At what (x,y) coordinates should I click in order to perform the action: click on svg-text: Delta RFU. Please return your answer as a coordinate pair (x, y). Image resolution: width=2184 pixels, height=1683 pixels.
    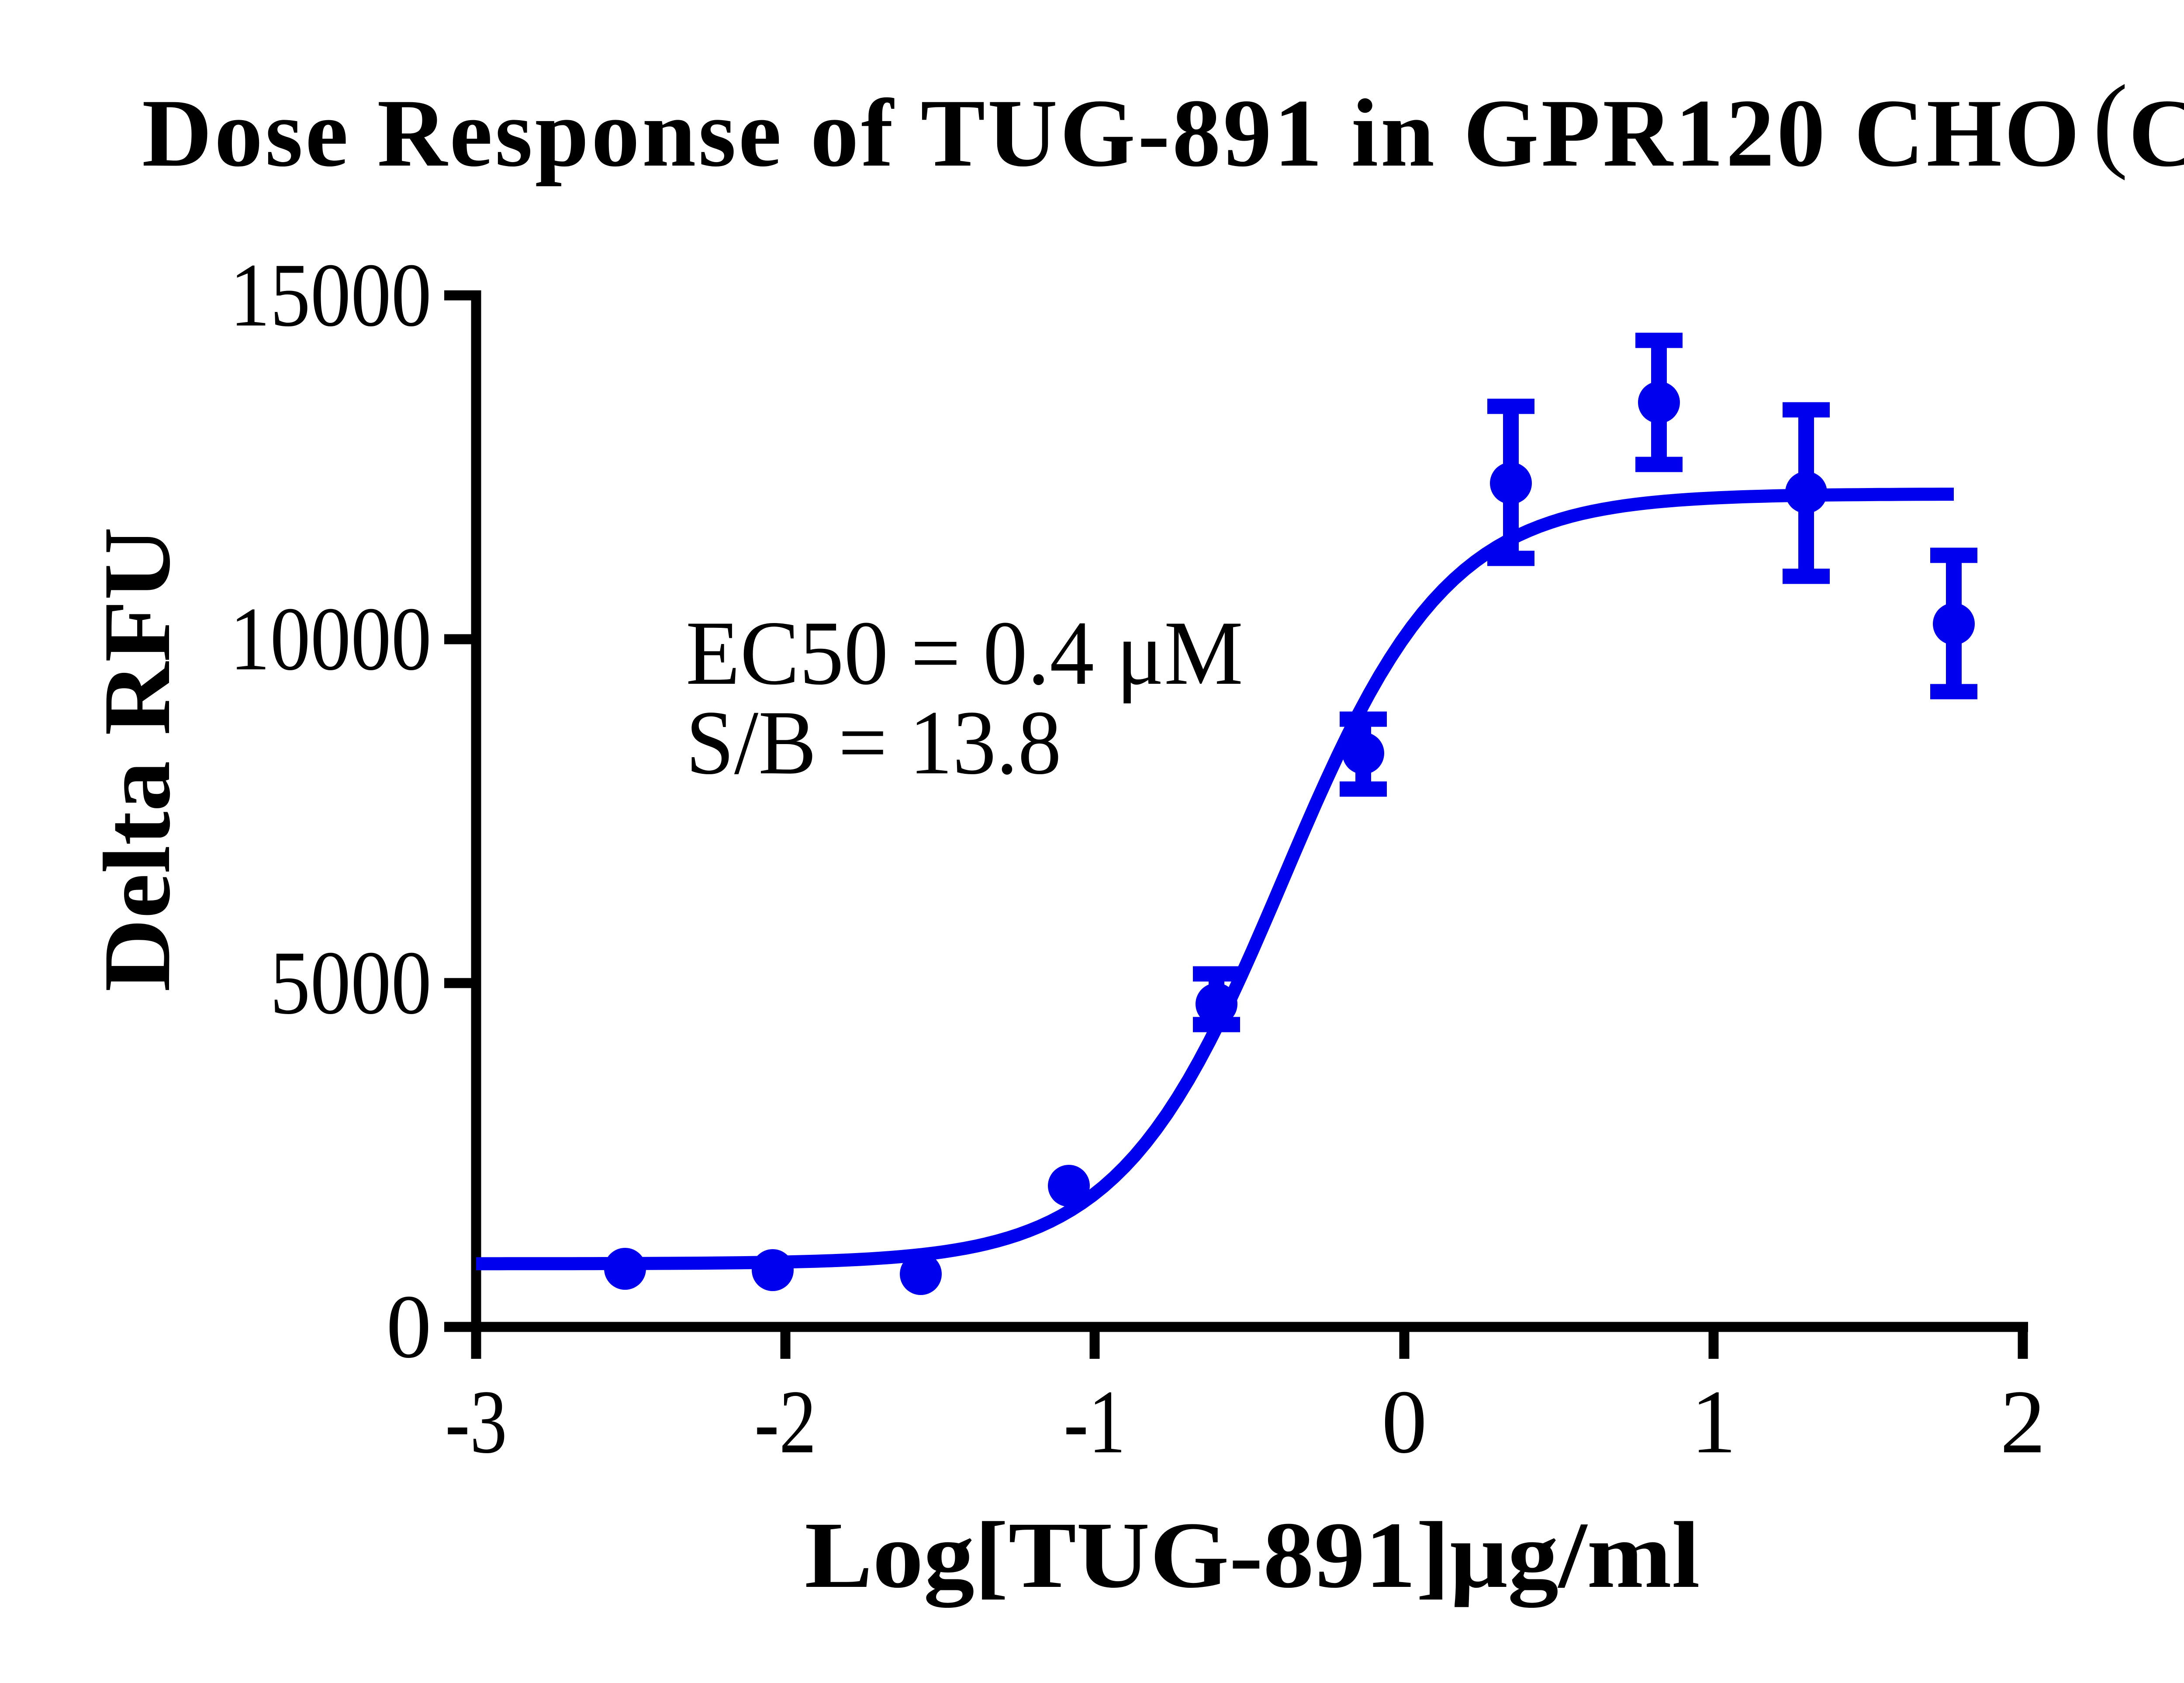
    Looking at the image, I should click on (137, 759).